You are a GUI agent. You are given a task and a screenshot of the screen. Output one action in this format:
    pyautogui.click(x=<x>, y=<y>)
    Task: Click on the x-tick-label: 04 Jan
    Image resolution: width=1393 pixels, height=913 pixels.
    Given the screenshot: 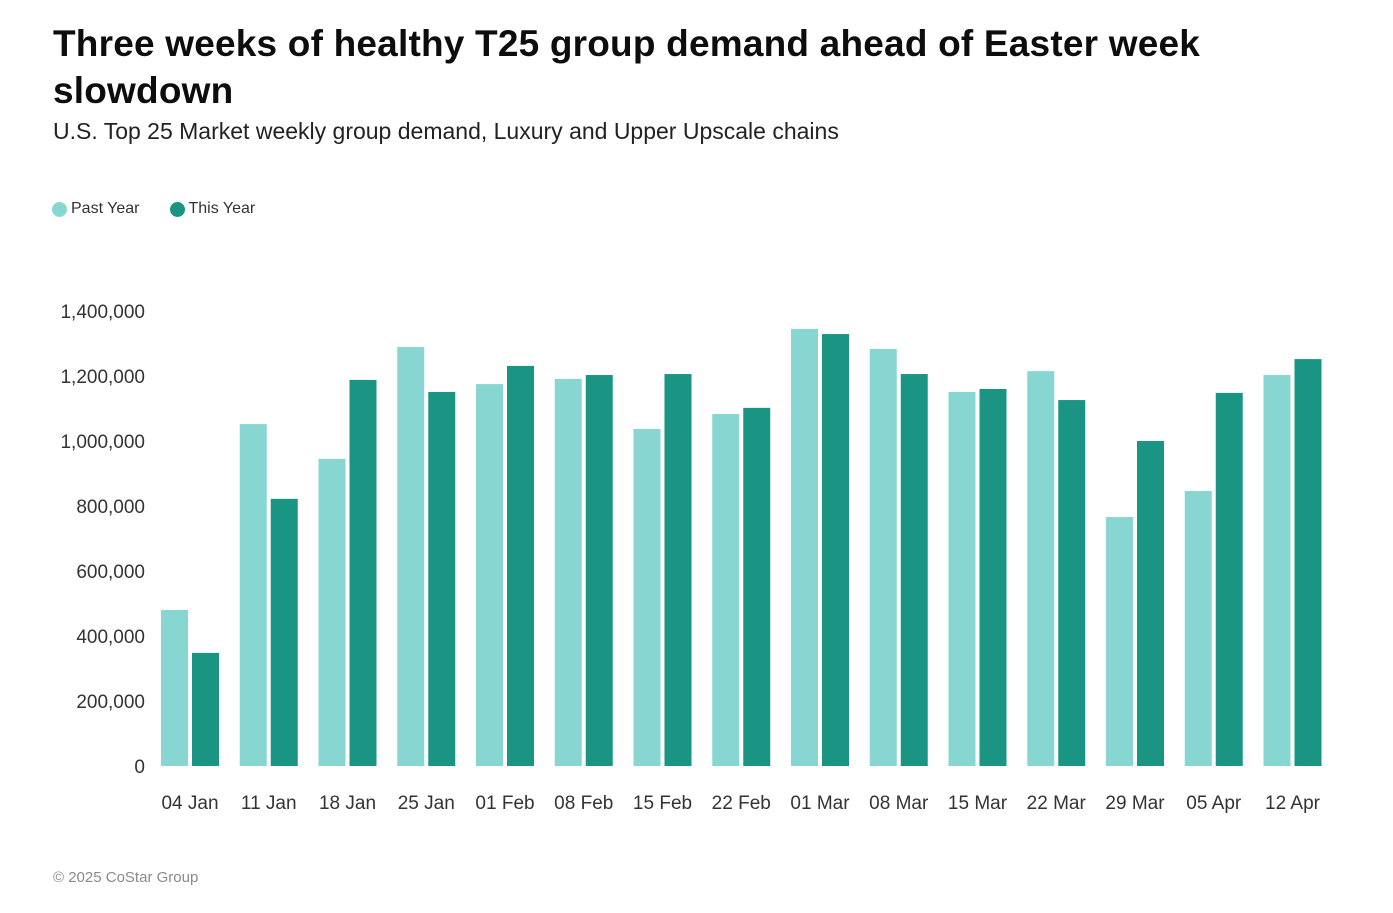 What is the action you would take?
    pyautogui.click(x=189, y=803)
    